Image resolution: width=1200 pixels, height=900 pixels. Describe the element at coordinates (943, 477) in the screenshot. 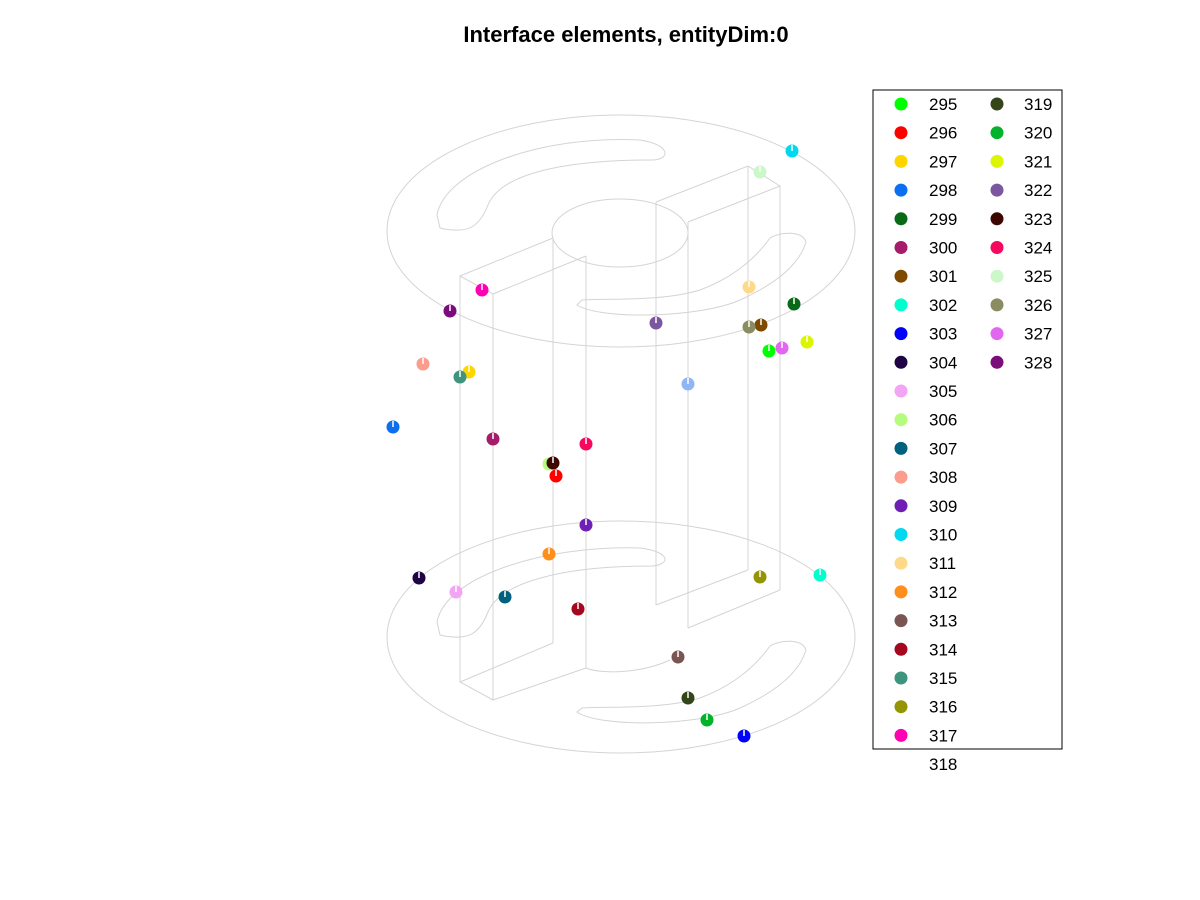

I see `legend-label-308: 308` at that location.